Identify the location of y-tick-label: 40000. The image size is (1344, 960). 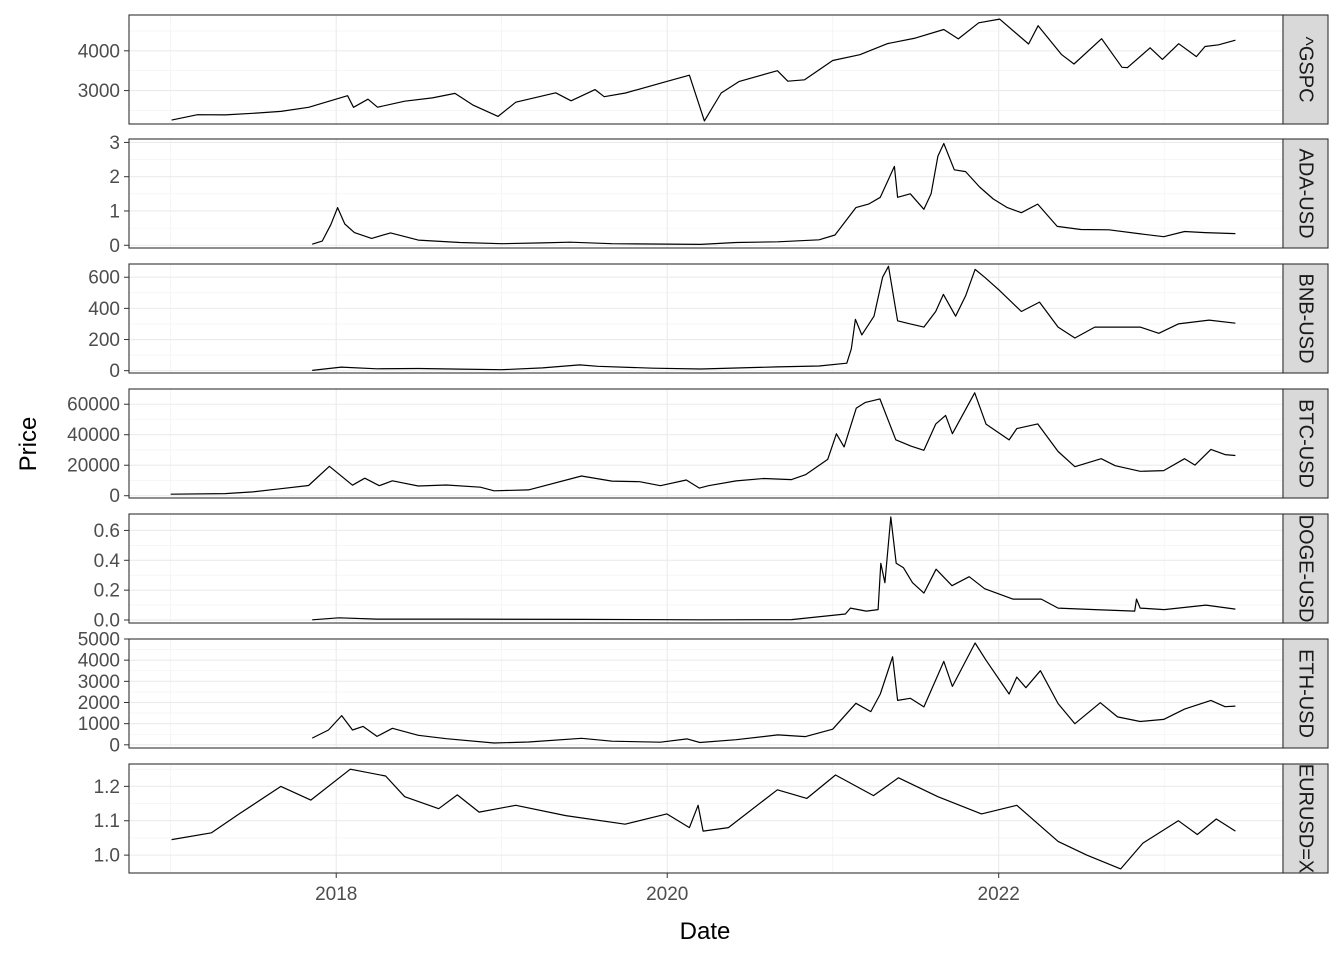
(93, 435).